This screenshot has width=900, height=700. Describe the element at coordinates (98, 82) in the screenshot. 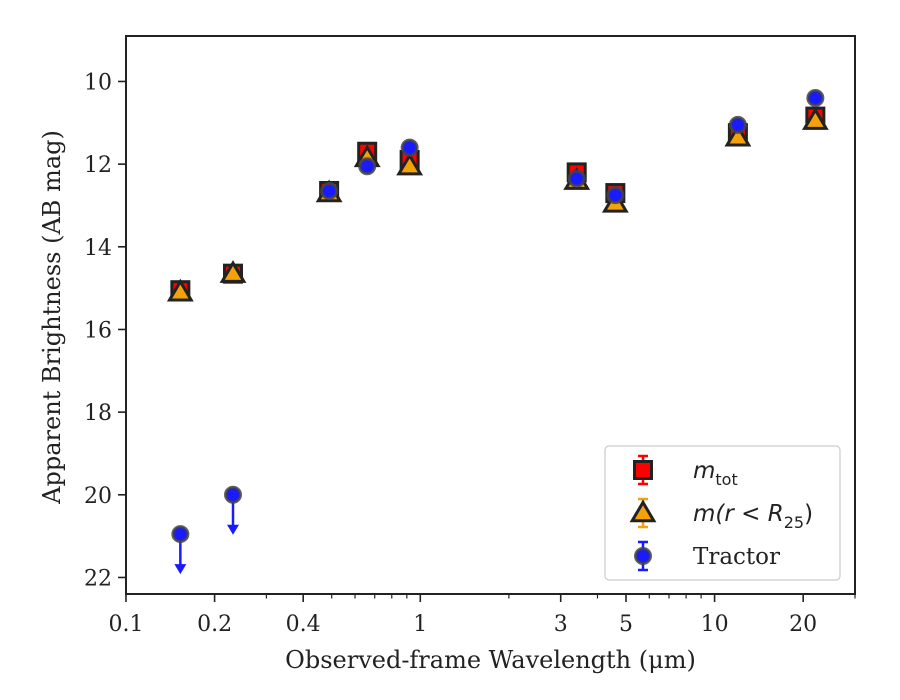

I see `y-tick-label: 10` at that location.